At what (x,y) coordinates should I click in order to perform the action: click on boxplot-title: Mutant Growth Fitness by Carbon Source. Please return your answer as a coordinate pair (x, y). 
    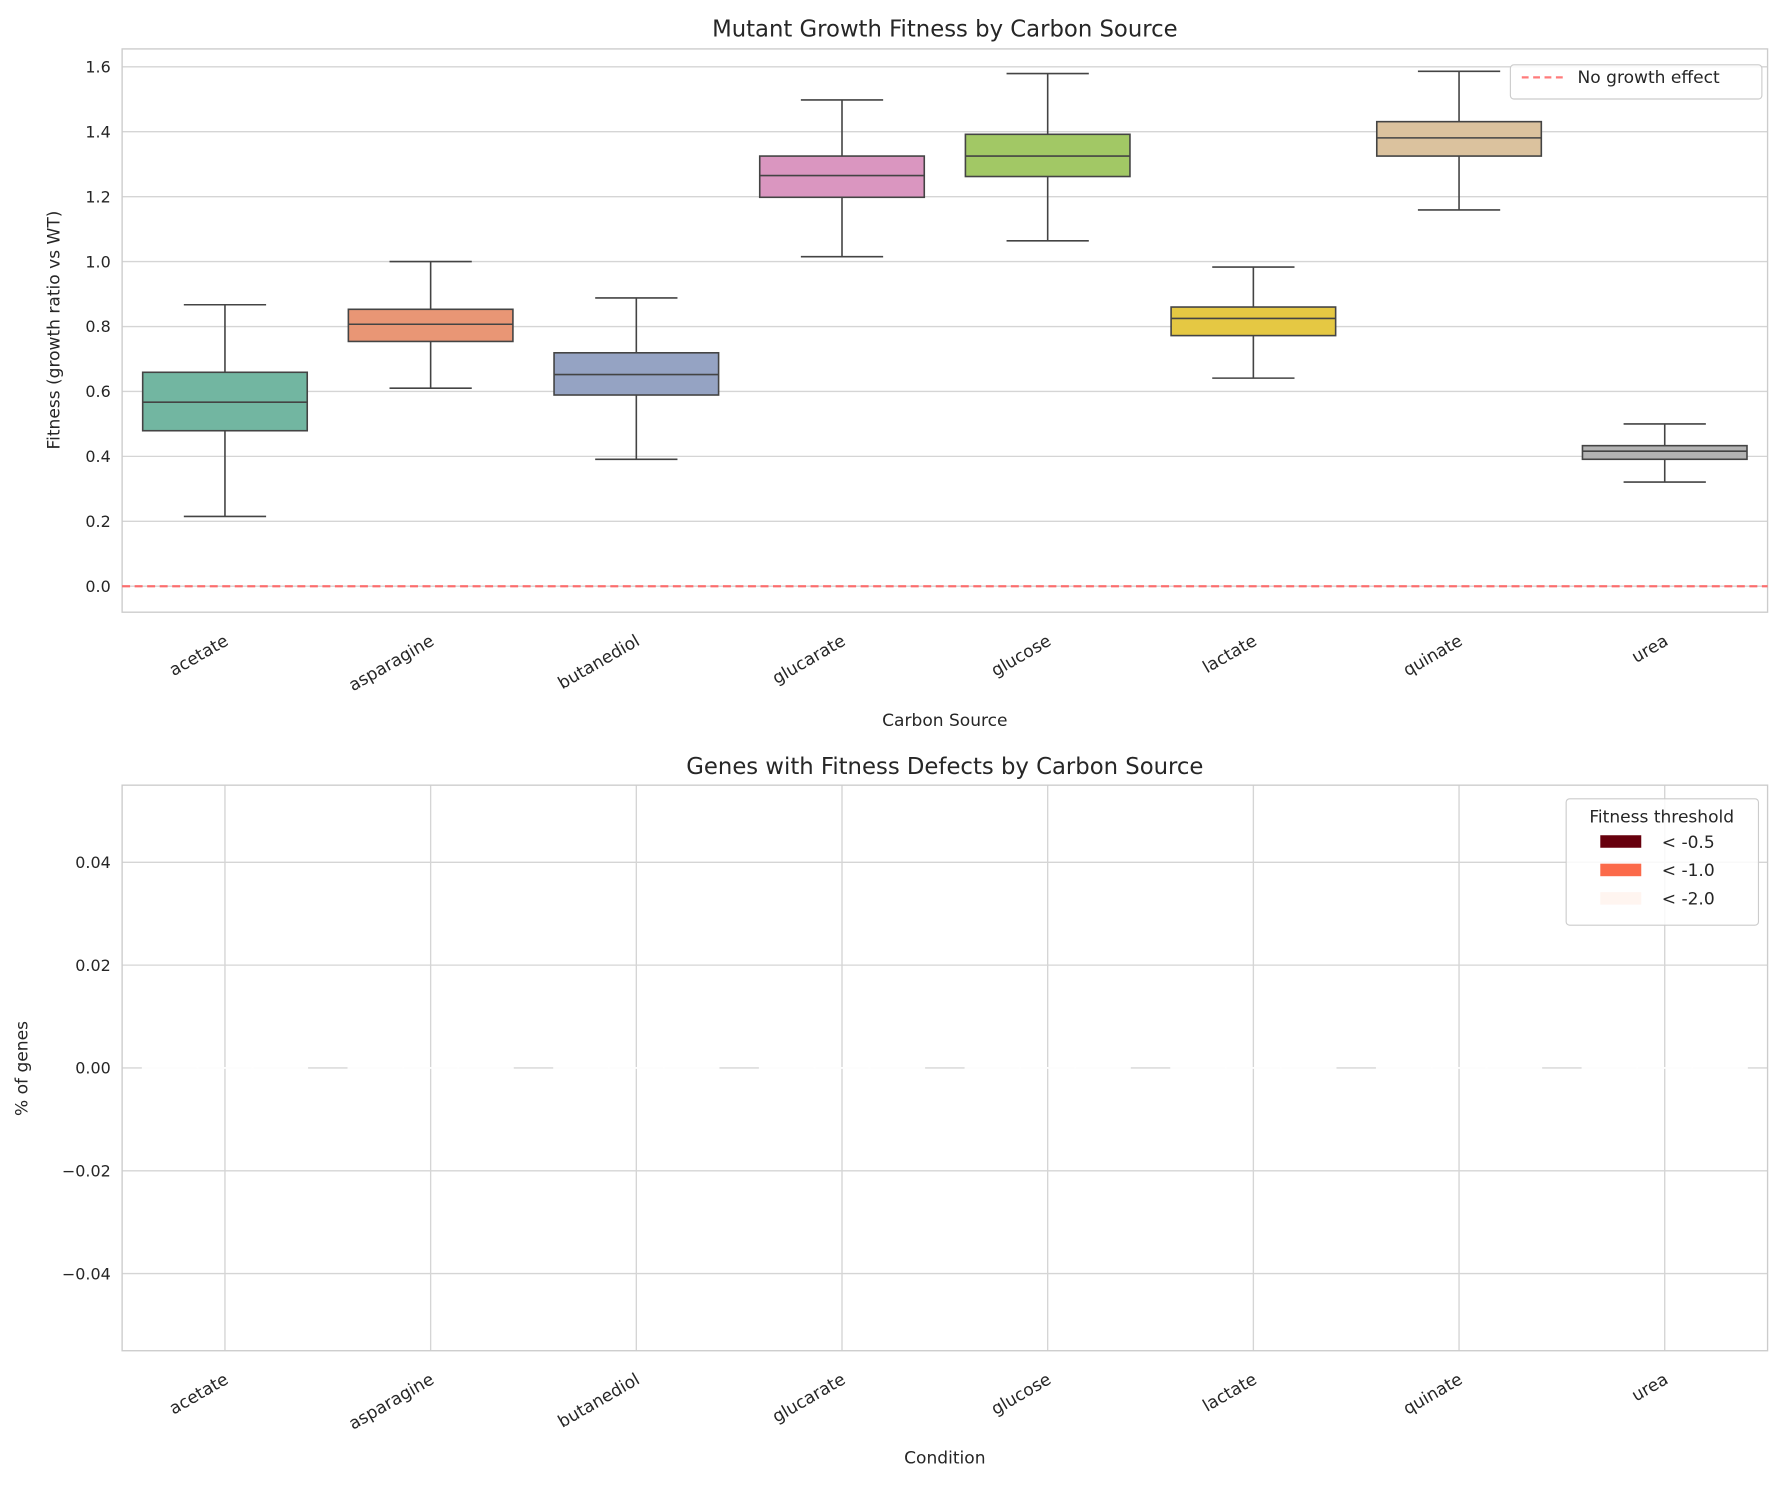
    Looking at the image, I should click on (945, 29).